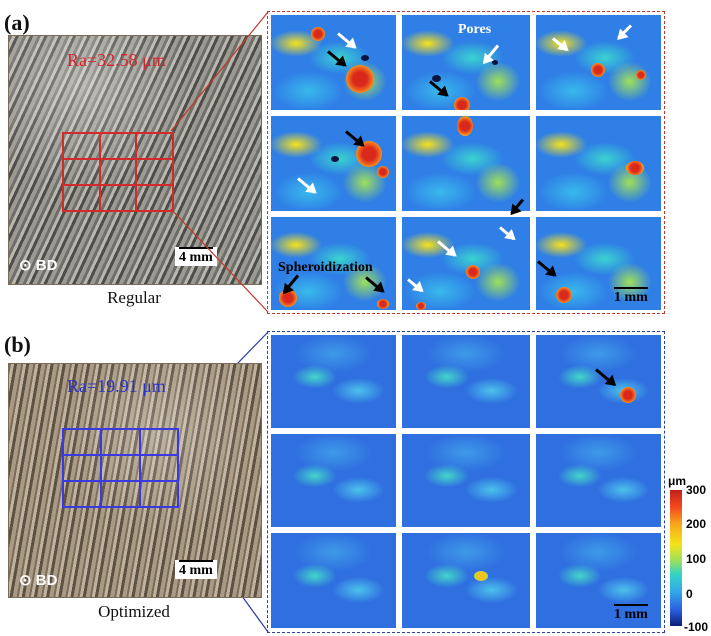 This screenshot has height=636, width=711. Describe the element at coordinates (475, 29) in the screenshot. I see `pores-annotation: Pores` at that location.